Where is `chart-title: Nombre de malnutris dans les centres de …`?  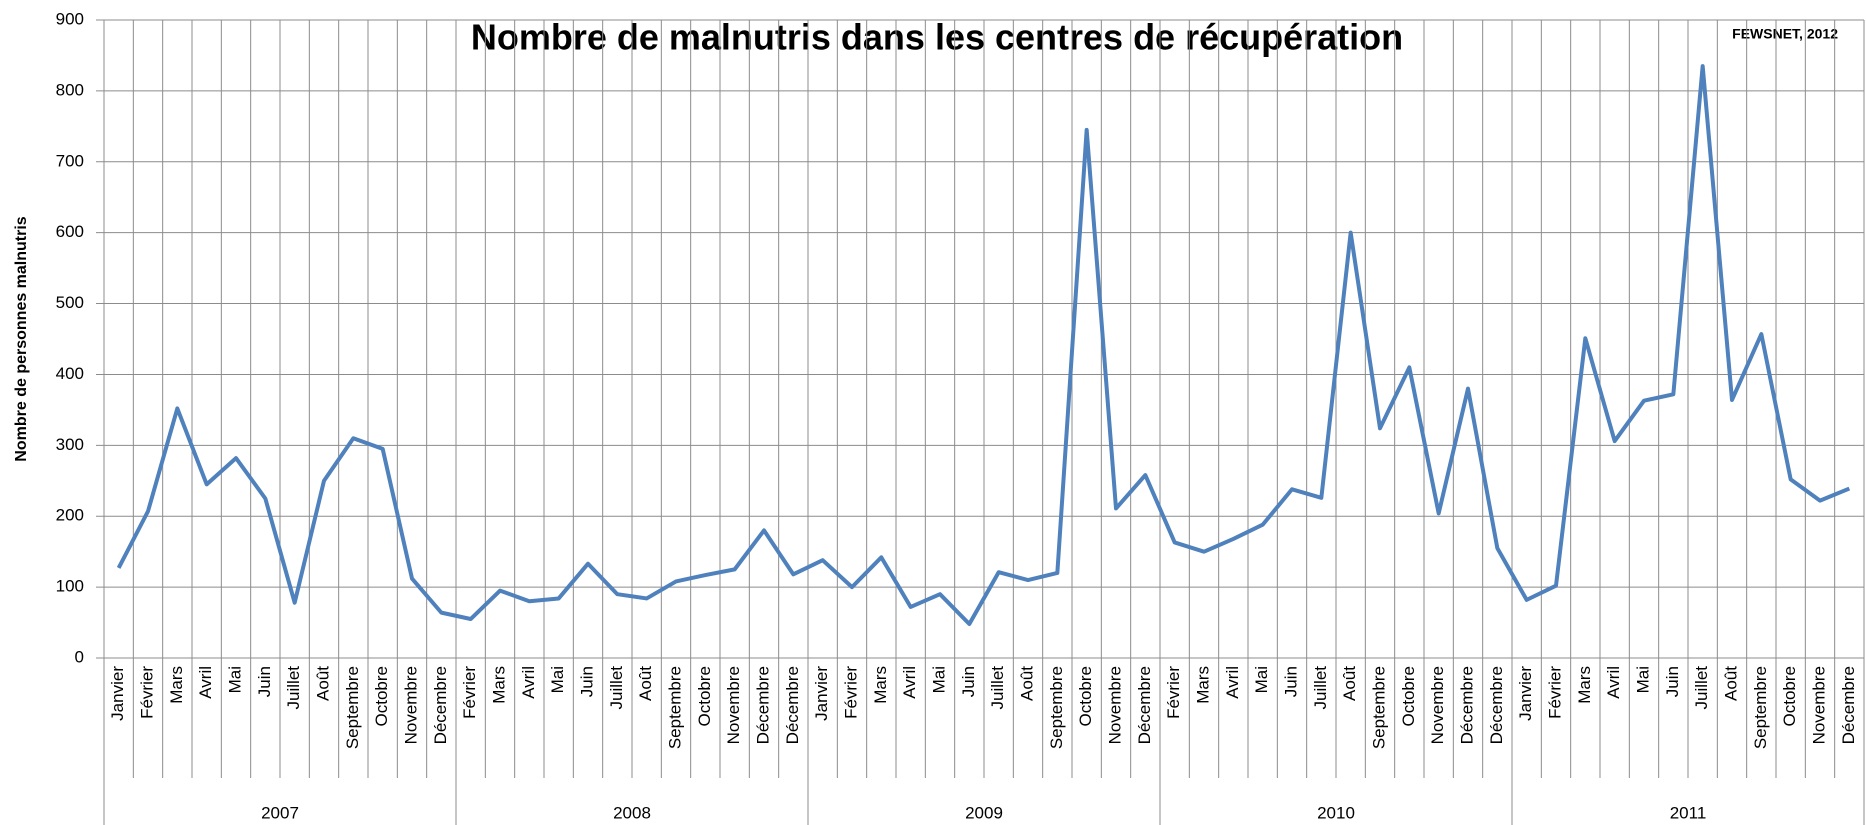 chart-title: Nombre de malnutris dans les centres de … is located at coordinates (937, 37).